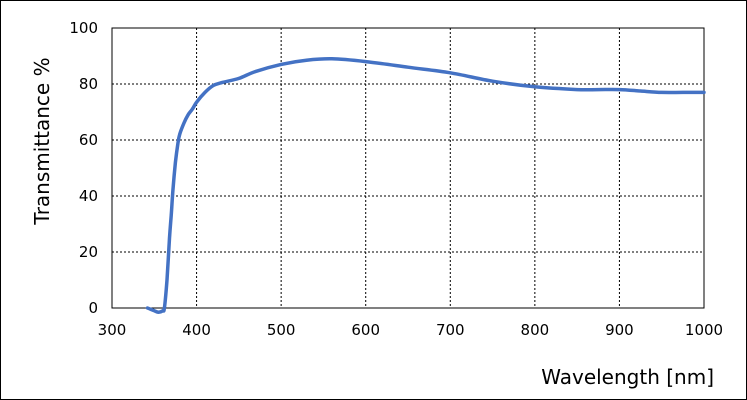 This screenshot has width=747, height=400. What do you see at coordinates (535, 330) in the screenshot?
I see `x-tick-label: 800` at bounding box center [535, 330].